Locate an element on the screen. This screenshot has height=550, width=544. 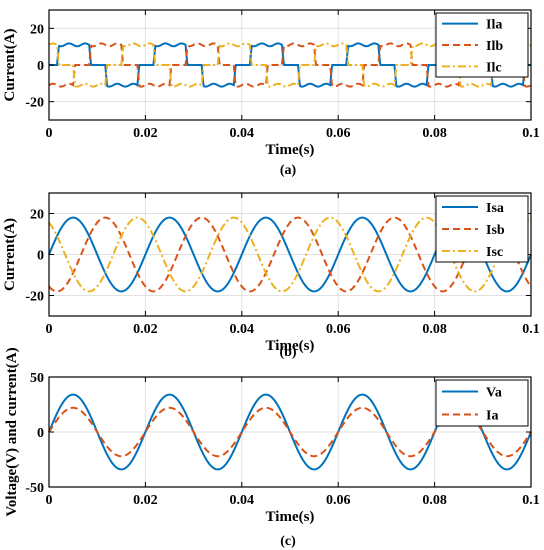
series-line-isc is located at coordinates (290, 254).